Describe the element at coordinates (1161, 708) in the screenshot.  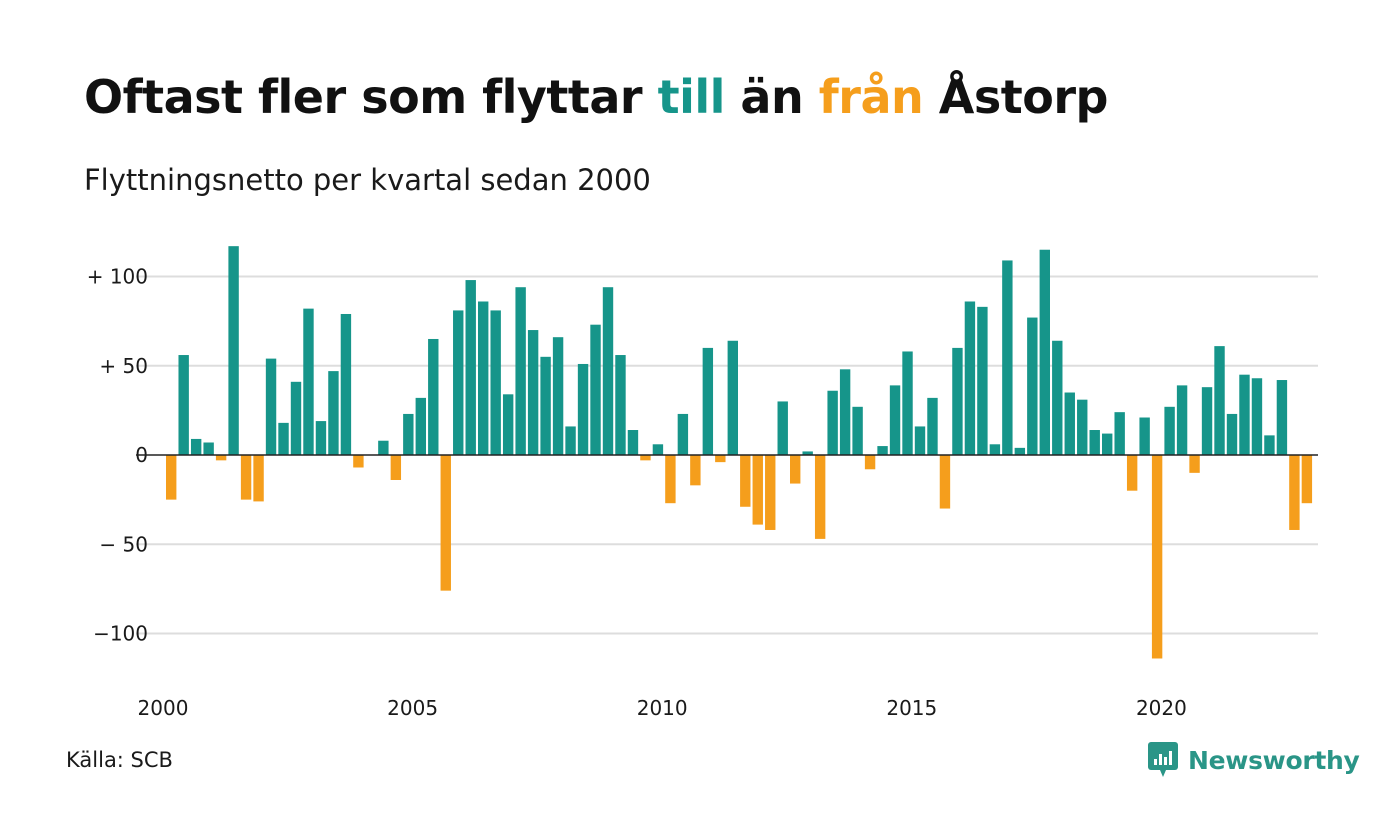
I see `x-tick-label: 2020` at that location.